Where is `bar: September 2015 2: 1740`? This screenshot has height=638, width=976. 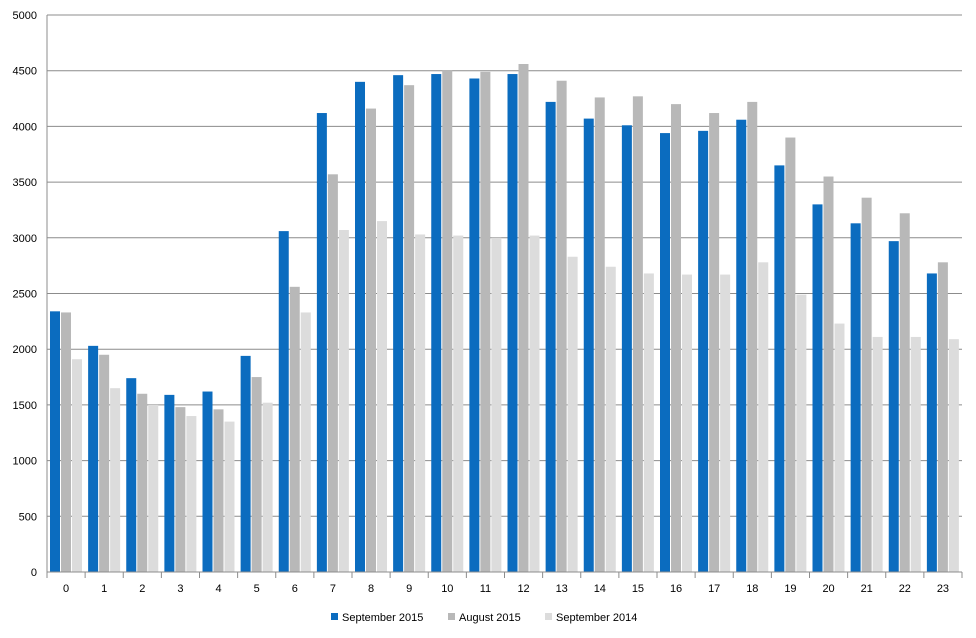
bar: September 2015 2: 1740 is located at coordinates (131, 475).